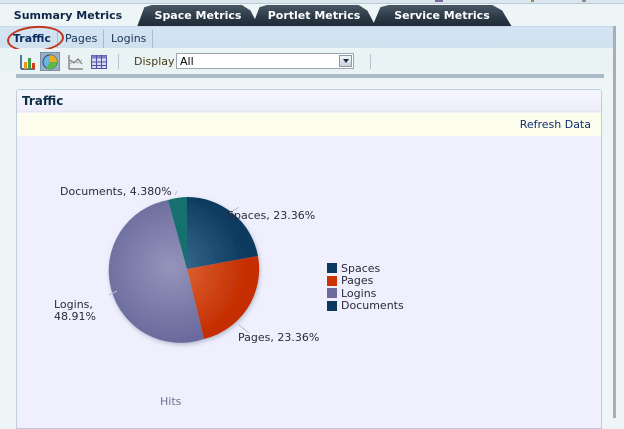 This screenshot has width=624, height=429. I want to click on legend-swatch-logins, so click(332, 293).